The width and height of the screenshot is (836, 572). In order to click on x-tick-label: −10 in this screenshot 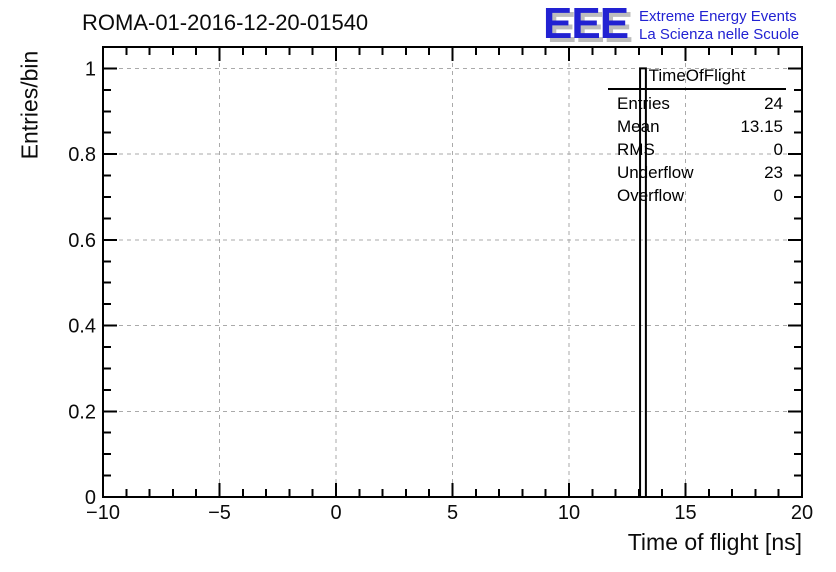, I will do `click(103, 513)`.